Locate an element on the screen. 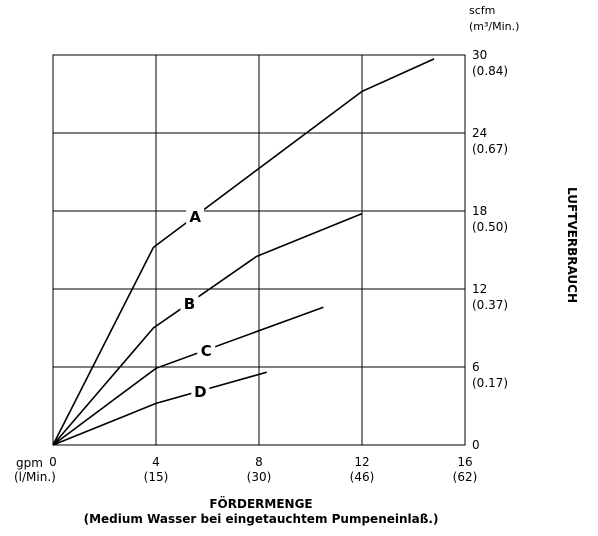 The image size is (598, 536). series-label-b: B is located at coordinates (189, 304).